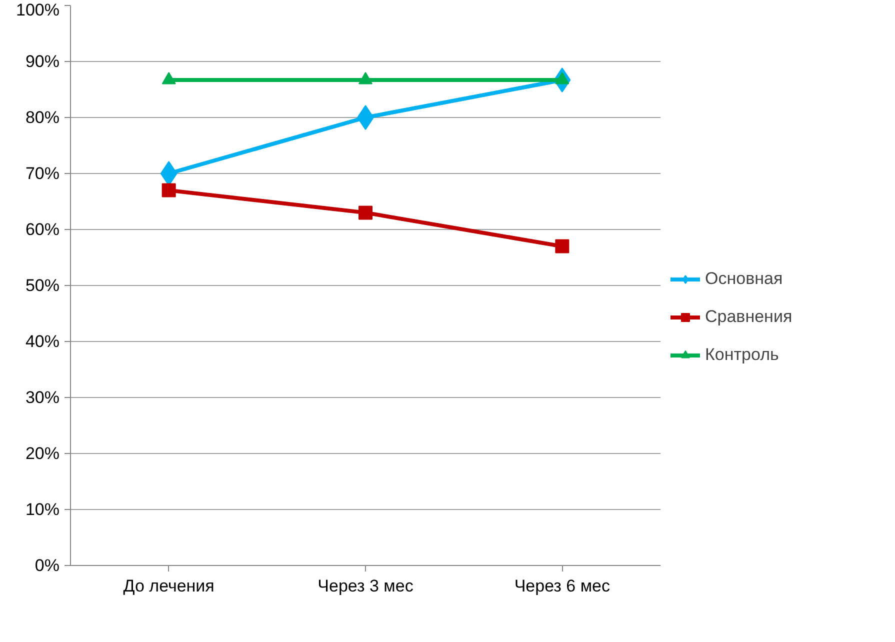 The width and height of the screenshot is (895, 642). What do you see at coordinates (42, 341) in the screenshot?
I see `y-tick-label: 40%` at bounding box center [42, 341].